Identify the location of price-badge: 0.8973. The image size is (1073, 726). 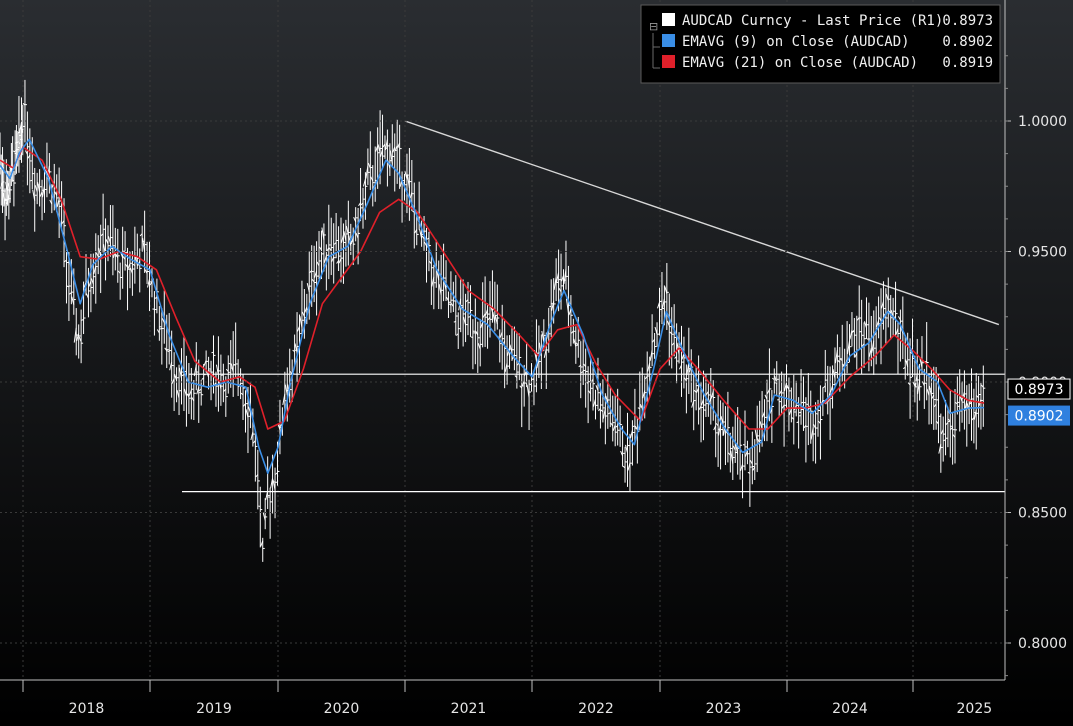
(1039, 389).